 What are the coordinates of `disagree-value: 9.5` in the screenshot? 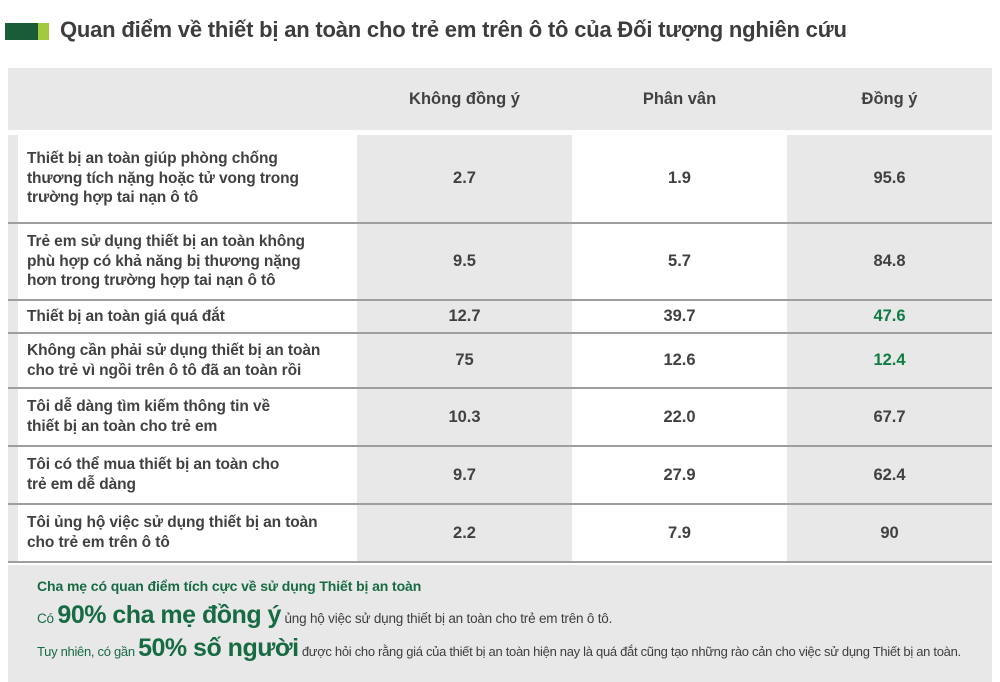 It's located at (464, 261).